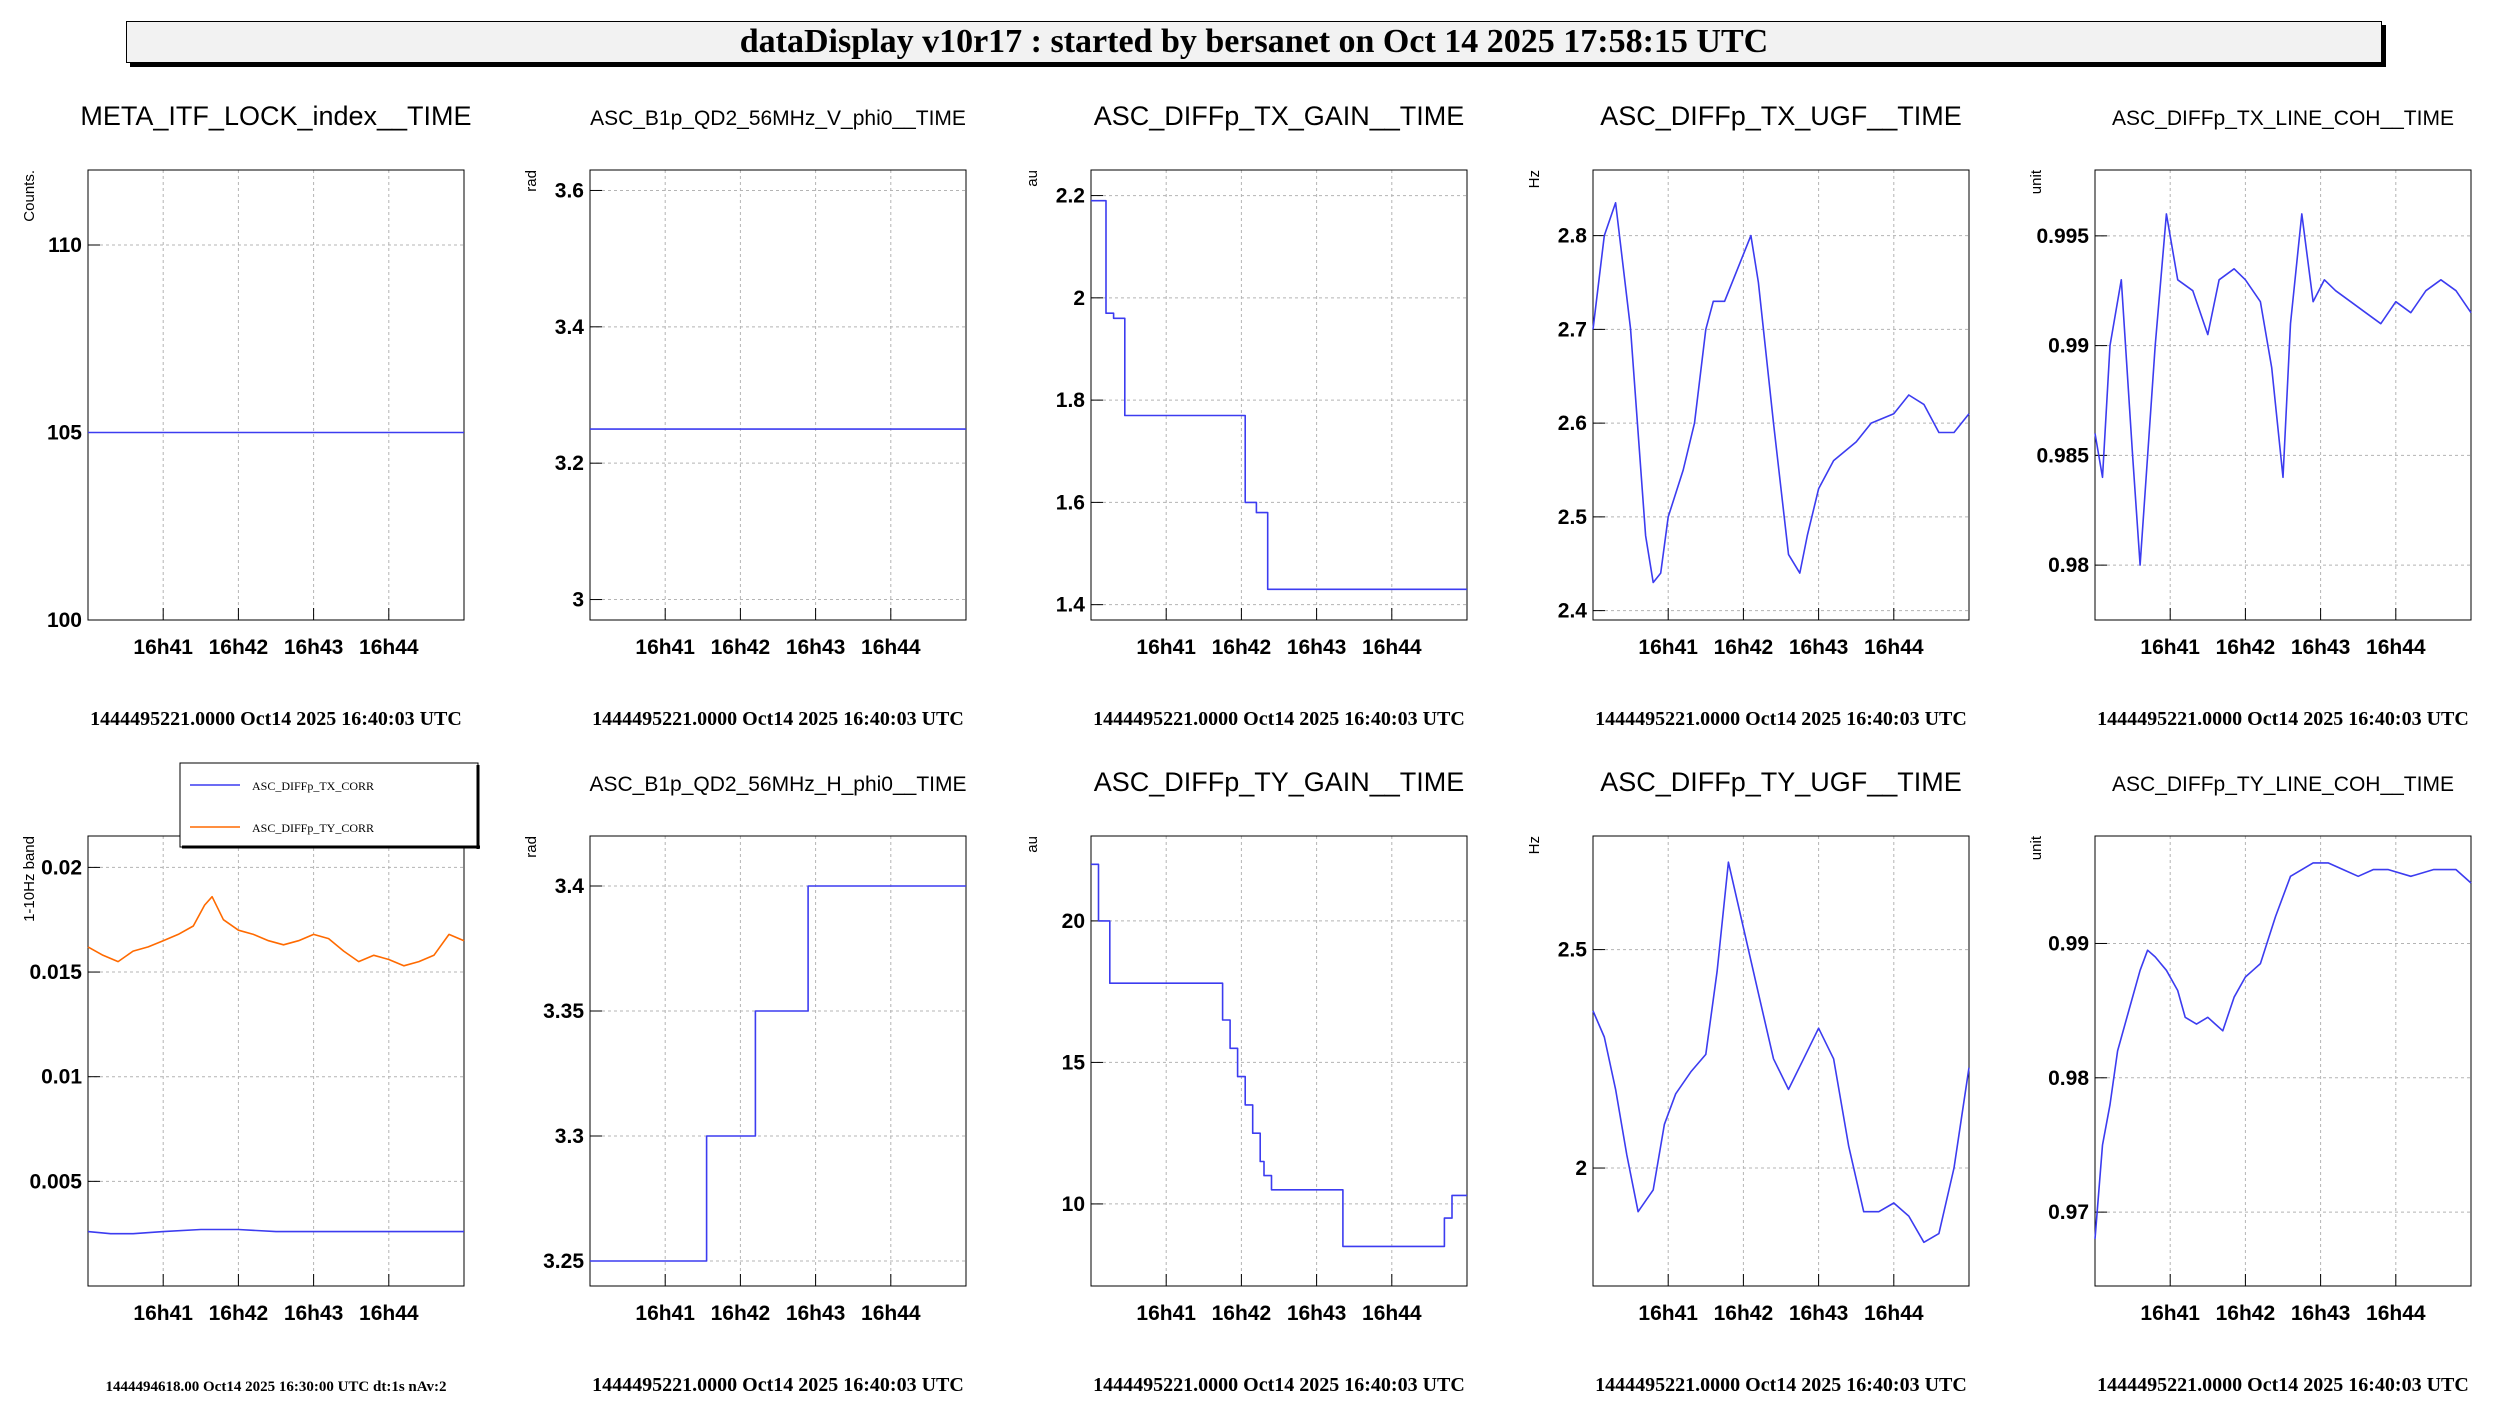 Image resolution: width=2494 pixels, height=1410 pixels. What do you see at coordinates (329, 805) in the screenshot?
I see `legend-box` at bounding box center [329, 805].